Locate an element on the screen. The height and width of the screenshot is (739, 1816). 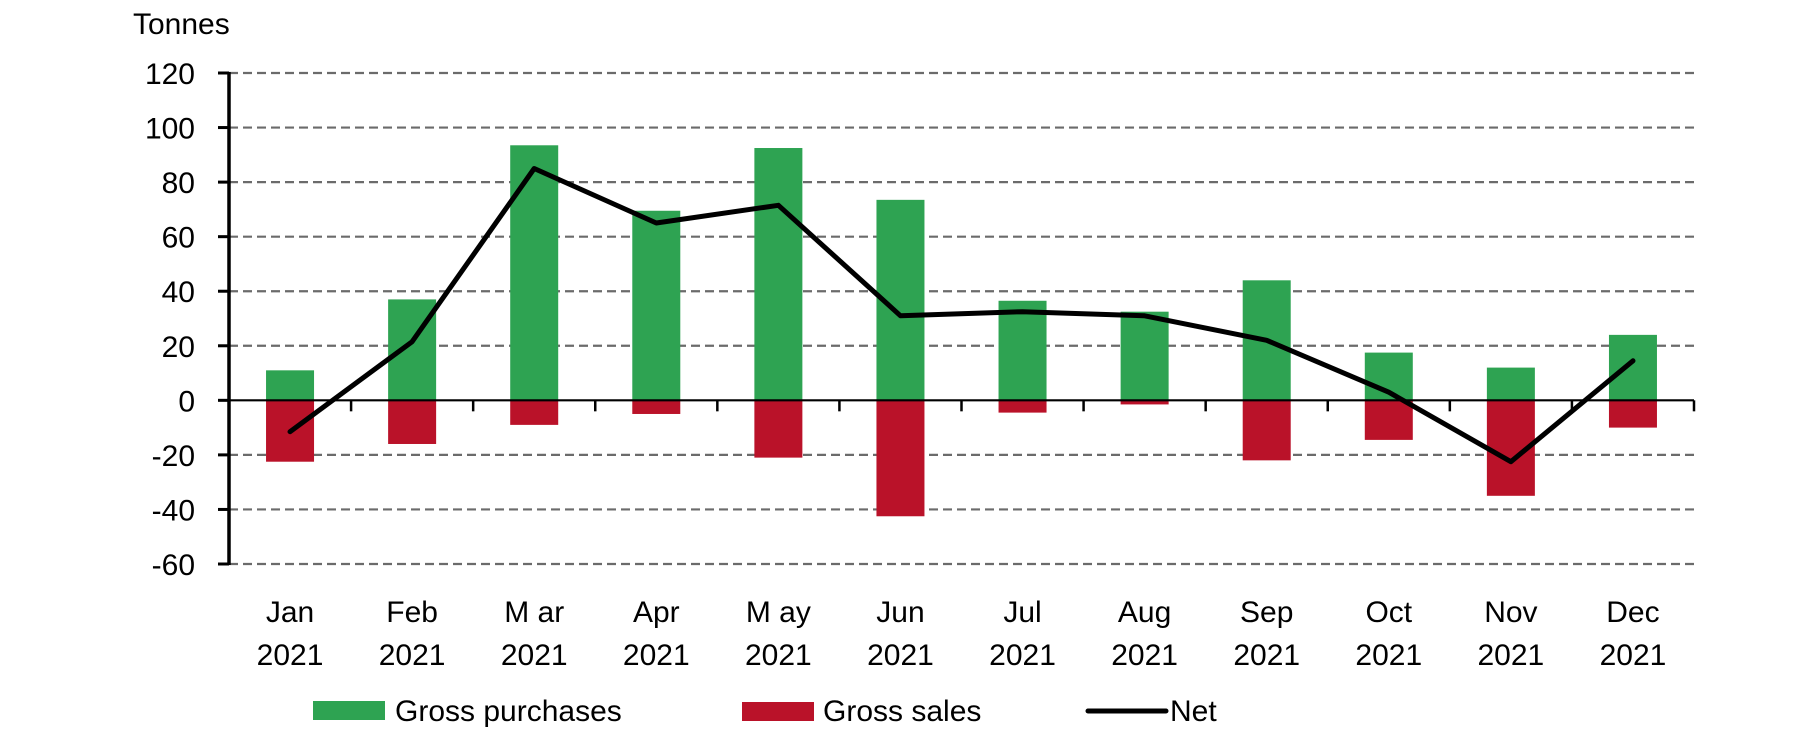
x-axis-ticks is located at coordinates (1022, 406).